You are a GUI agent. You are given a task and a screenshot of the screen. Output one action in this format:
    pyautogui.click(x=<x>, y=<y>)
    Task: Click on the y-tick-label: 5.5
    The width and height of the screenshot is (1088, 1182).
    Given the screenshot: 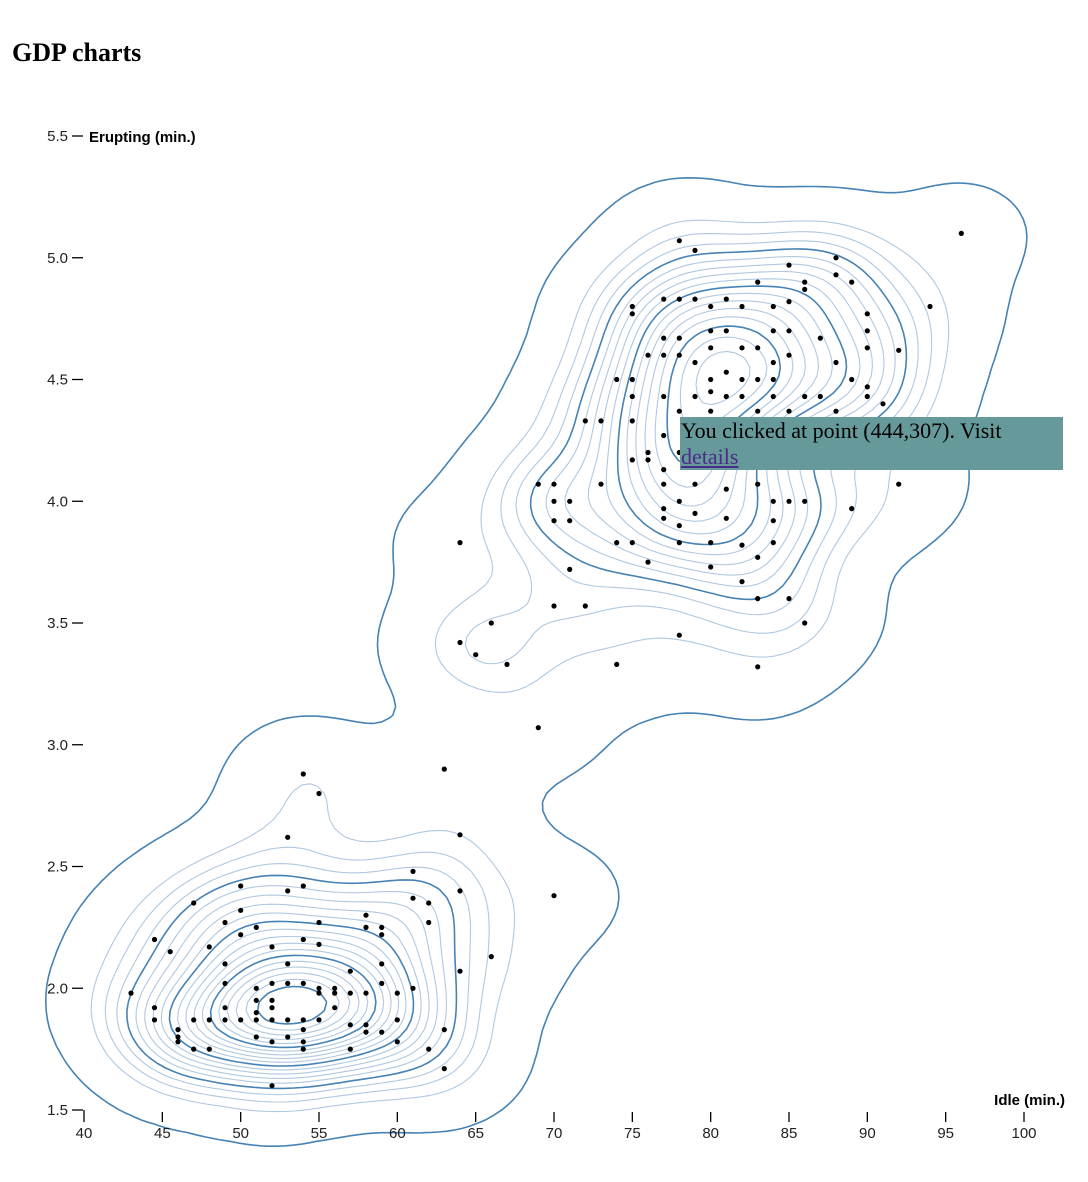 What is the action you would take?
    pyautogui.click(x=57, y=136)
    